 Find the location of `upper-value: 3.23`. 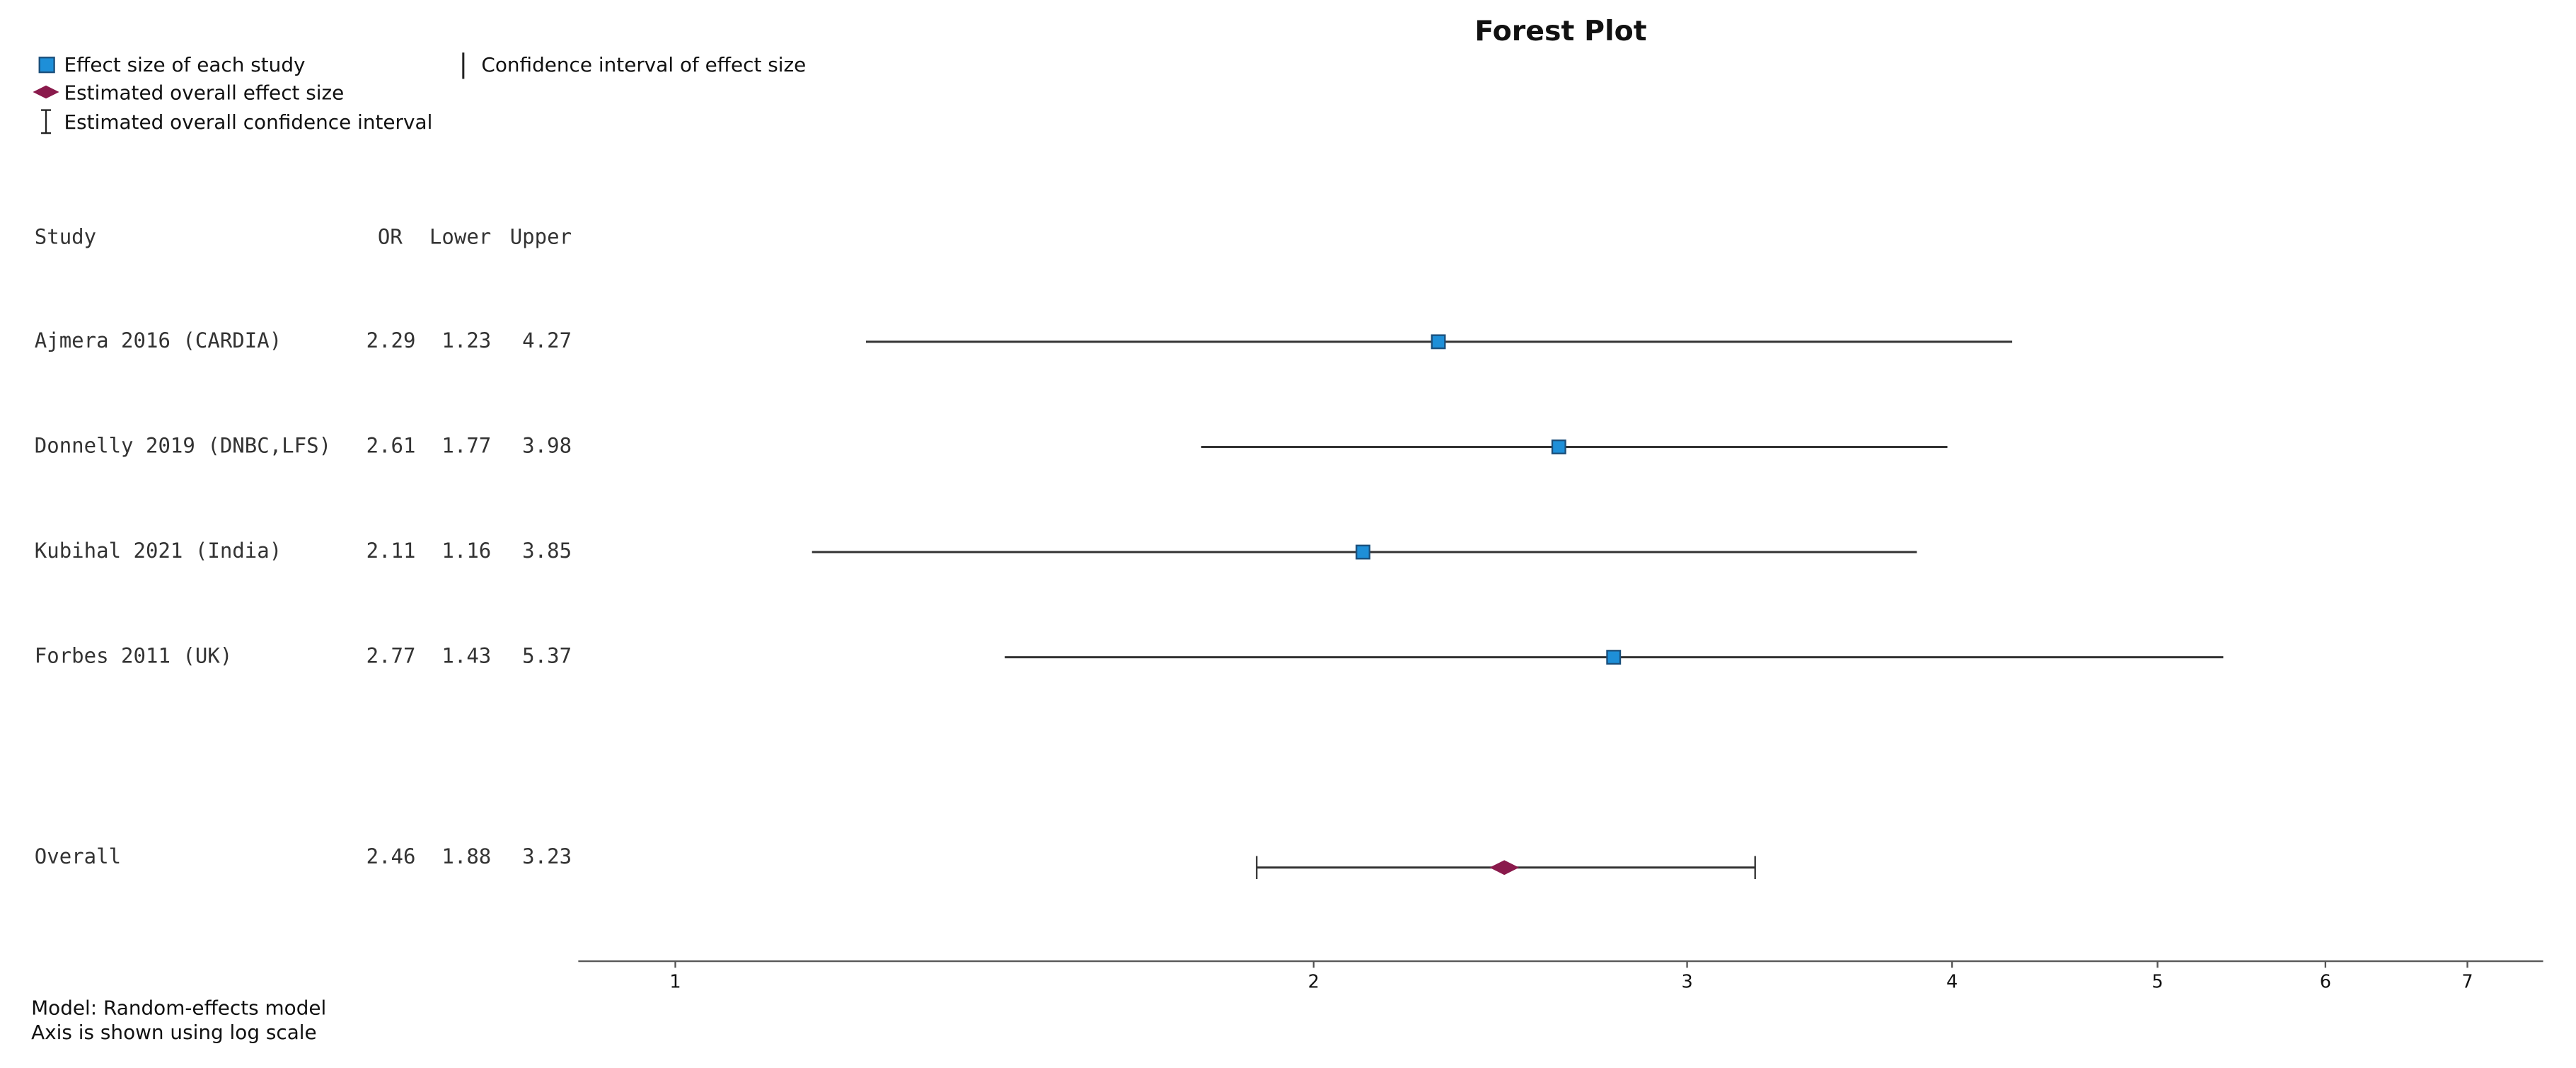

upper-value: 3.23 is located at coordinates (547, 856).